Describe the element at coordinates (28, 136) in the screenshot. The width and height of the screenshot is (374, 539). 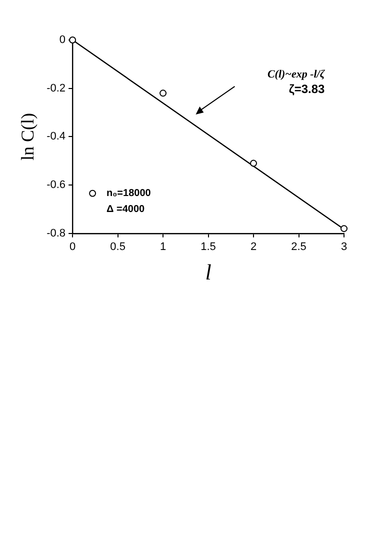
I see `y-axis-title: ln C(l)` at that location.